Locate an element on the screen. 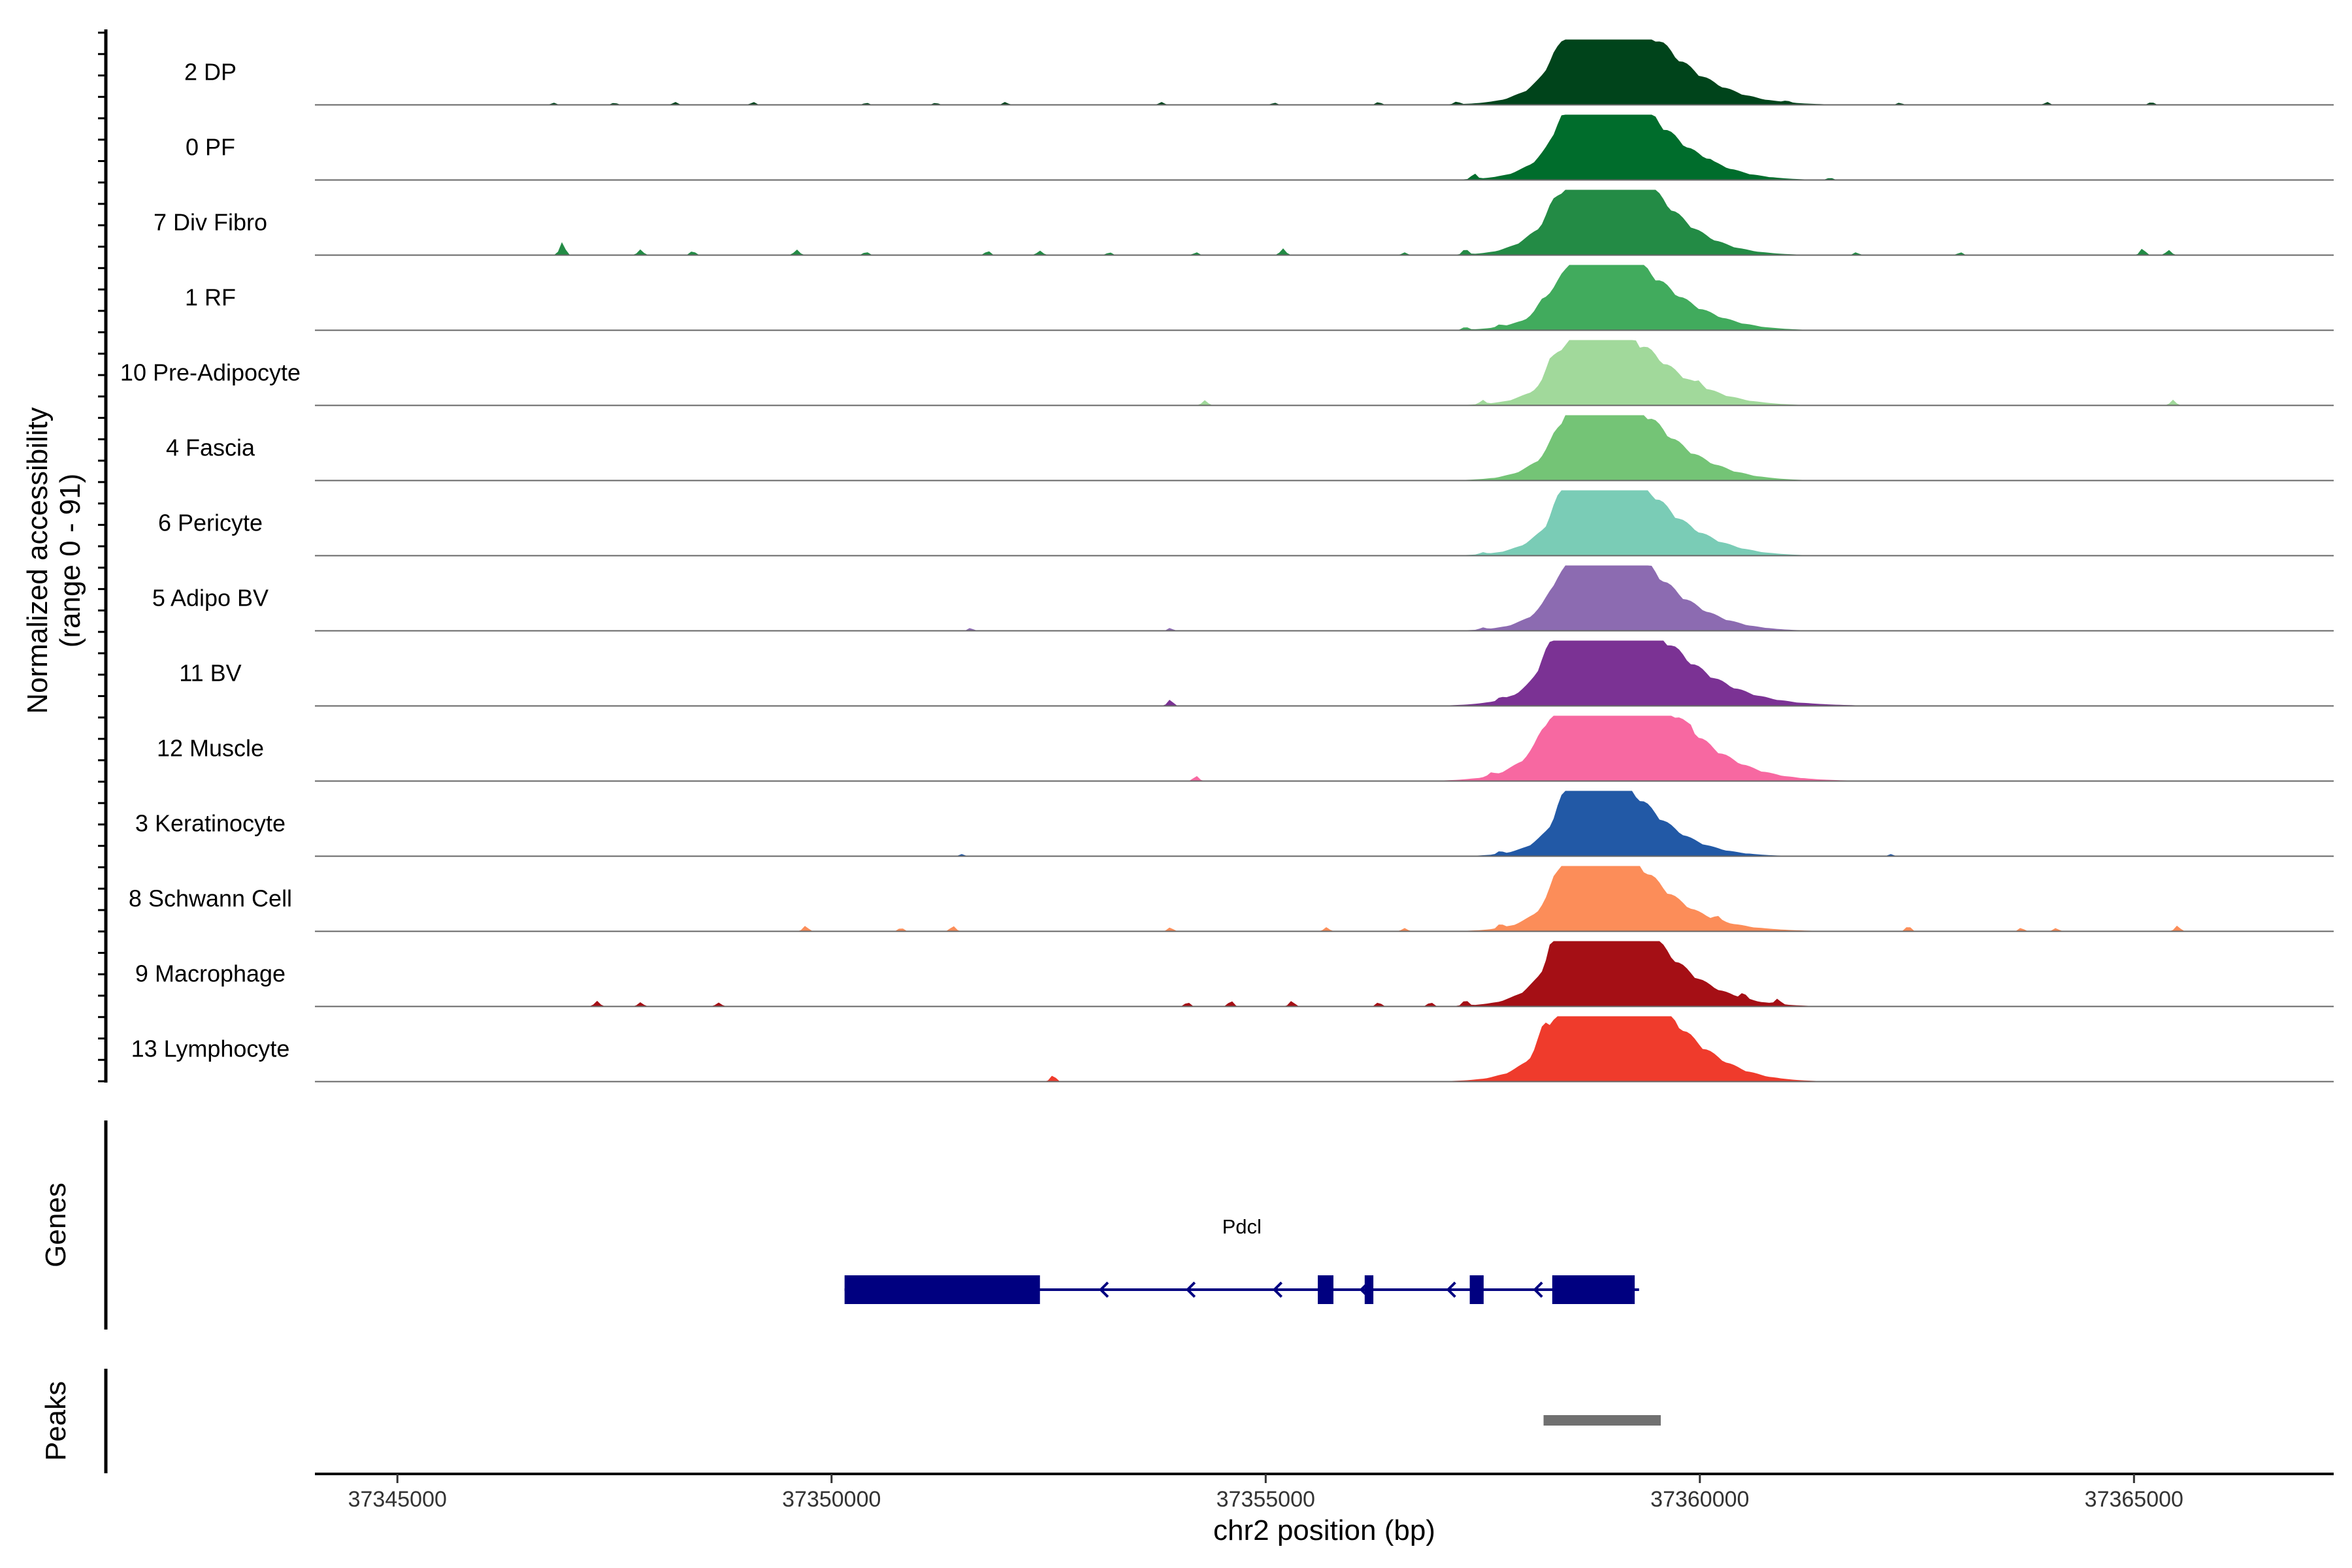 The width and height of the screenshot is (2352, 1568). y-axis-title: Normalized accessibility is located at coordinates (38, 560).